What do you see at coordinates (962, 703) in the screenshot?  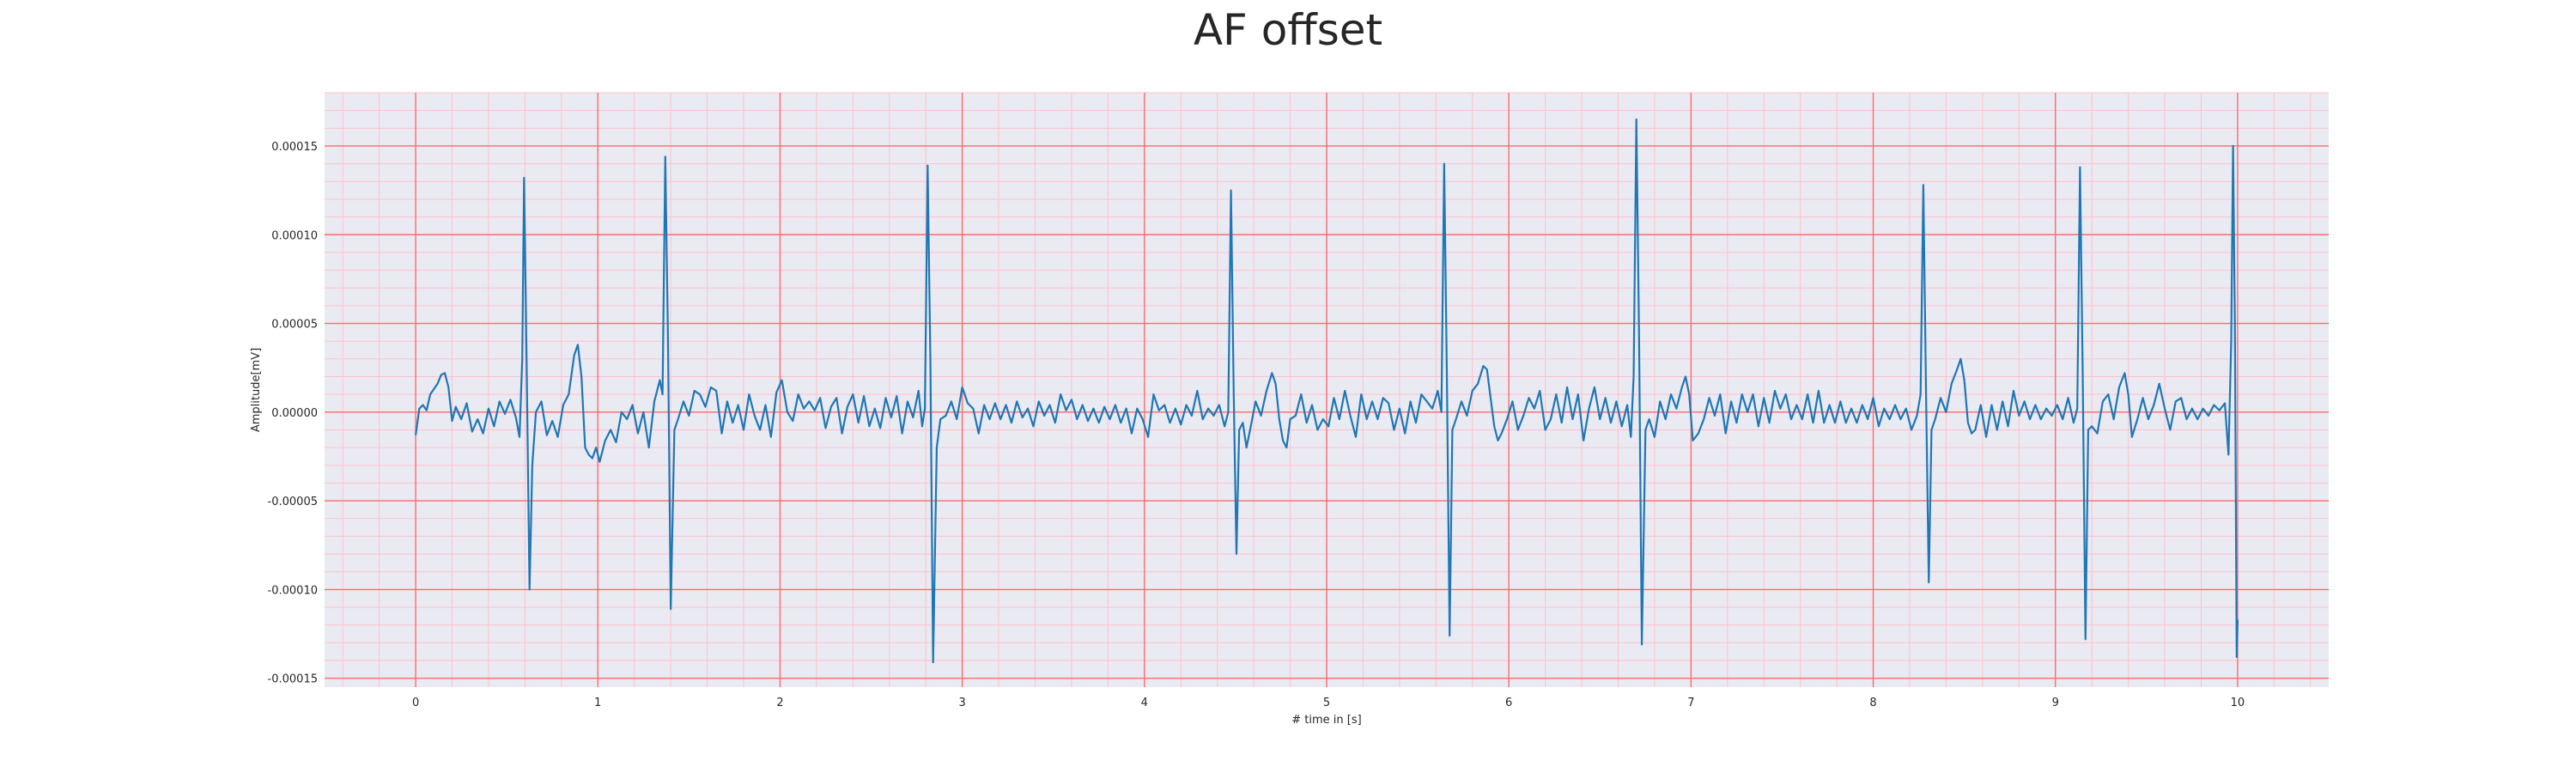 I see `x-tick-label: 3` at bounding box center [962, 703].